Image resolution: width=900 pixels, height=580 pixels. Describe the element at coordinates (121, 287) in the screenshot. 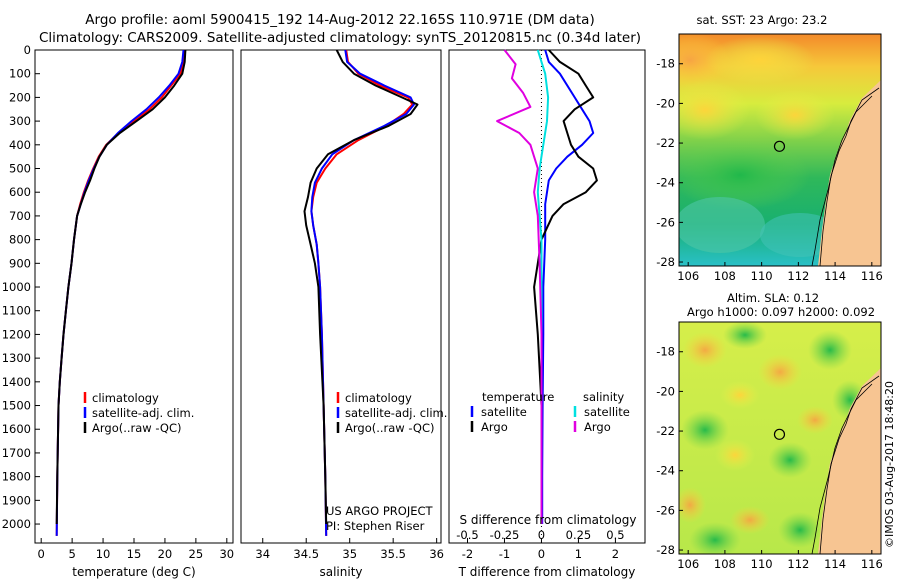

I see `temperature-line-argo` at that location.